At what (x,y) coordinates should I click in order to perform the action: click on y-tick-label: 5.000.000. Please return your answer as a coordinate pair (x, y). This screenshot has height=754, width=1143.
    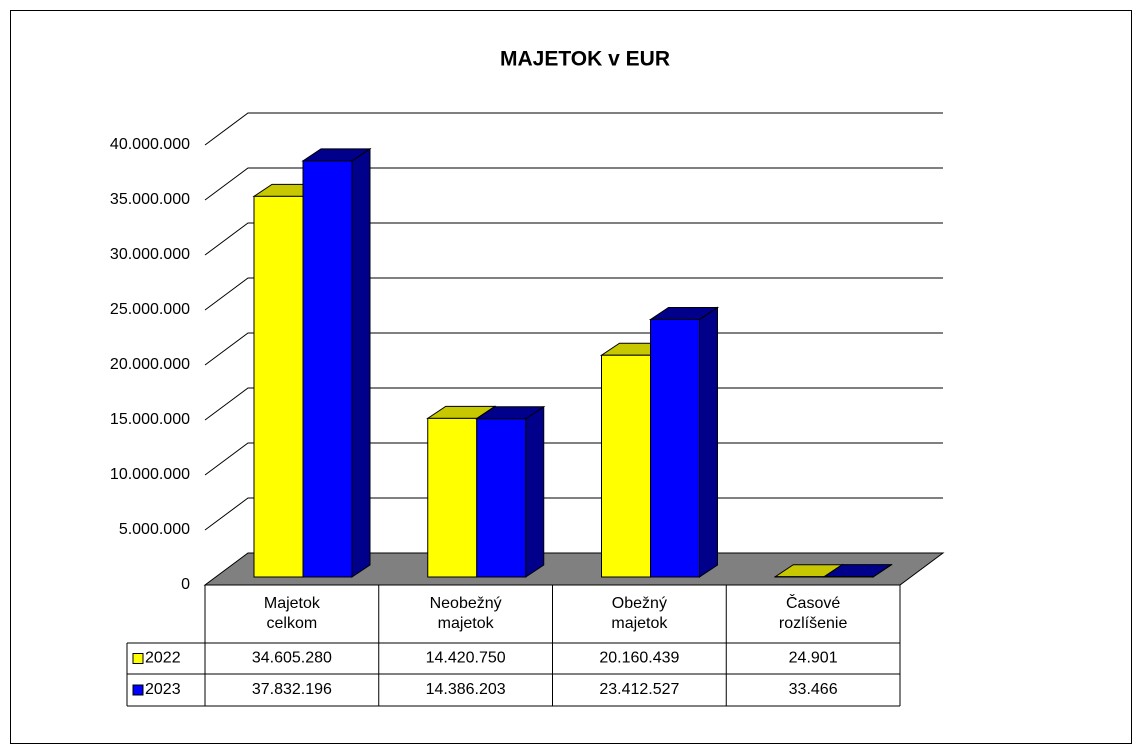
    Looking at the image, I should click on (154, 529).